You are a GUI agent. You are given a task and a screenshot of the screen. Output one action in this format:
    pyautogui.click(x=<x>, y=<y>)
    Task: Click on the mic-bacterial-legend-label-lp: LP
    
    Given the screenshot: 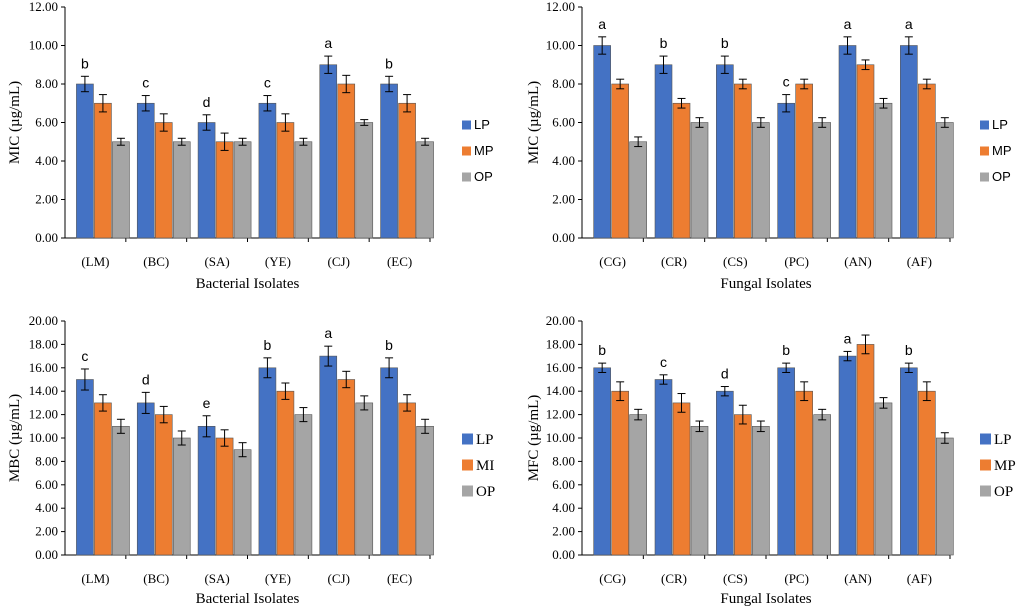 What is the action you would take?
    pyautogui.click(x=482, y=124)
    